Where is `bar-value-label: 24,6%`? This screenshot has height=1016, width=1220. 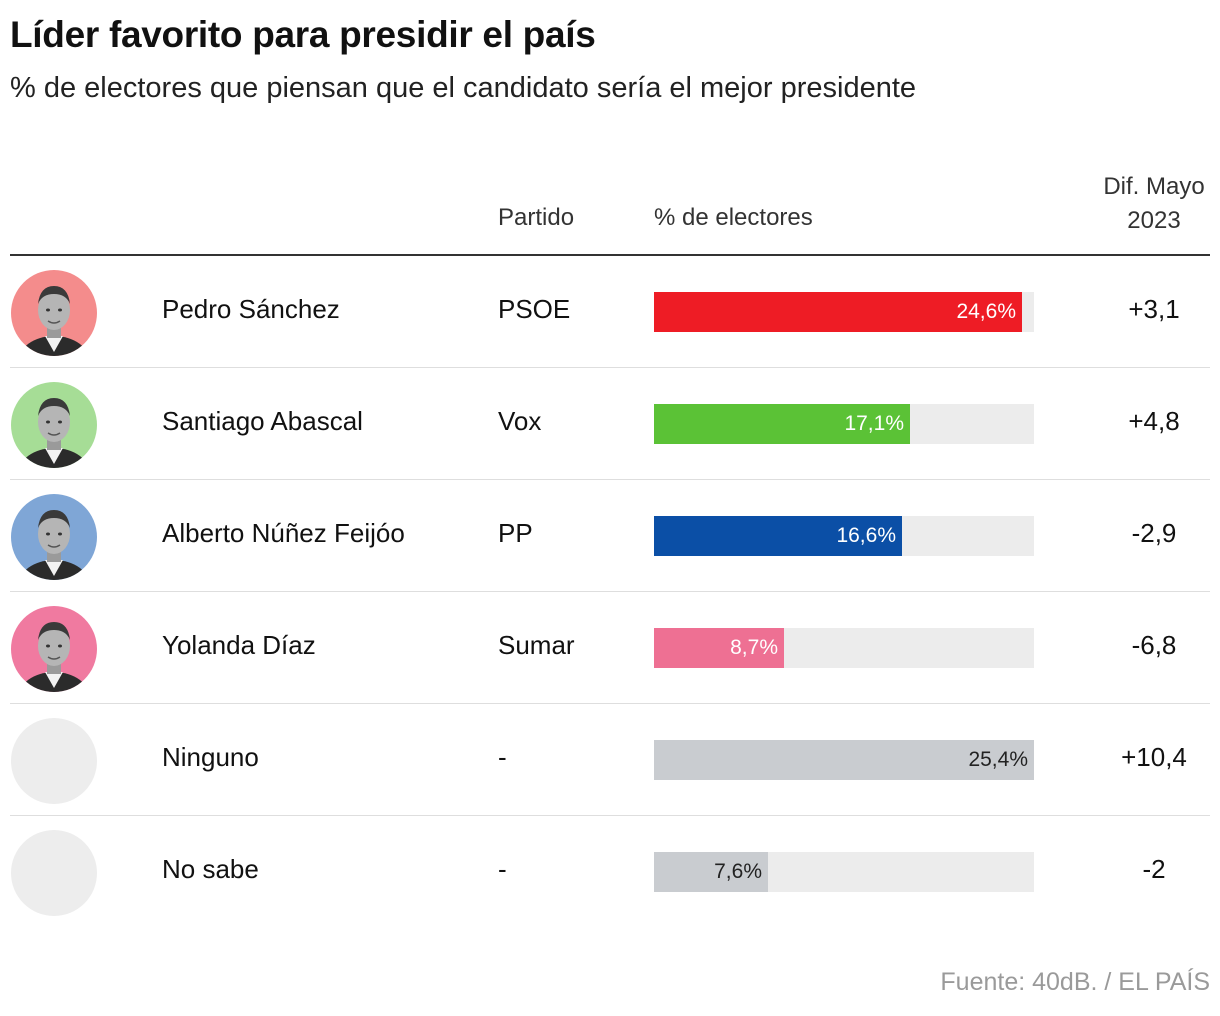
bar-value-label: 24,6% is located at coordinates (986, 311).